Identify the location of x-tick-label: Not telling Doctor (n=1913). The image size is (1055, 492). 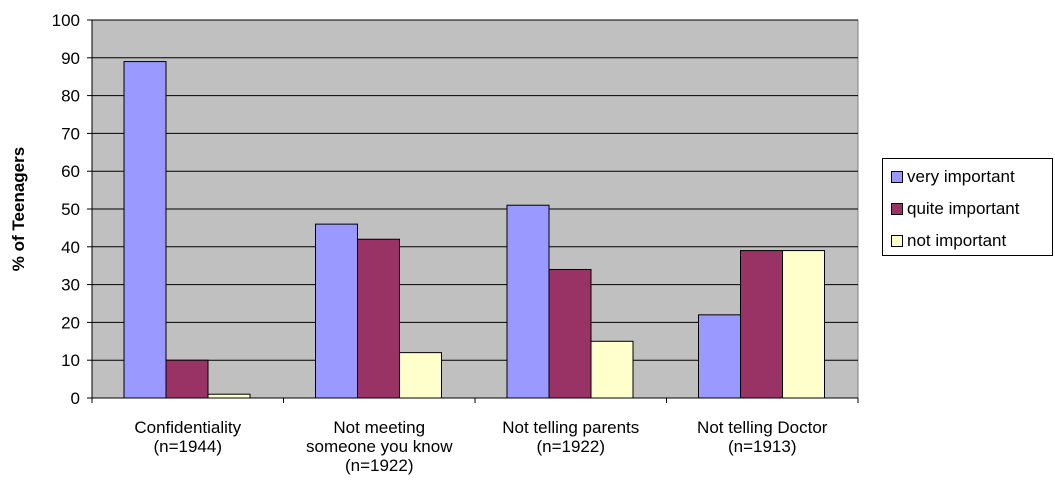
(762, 437).